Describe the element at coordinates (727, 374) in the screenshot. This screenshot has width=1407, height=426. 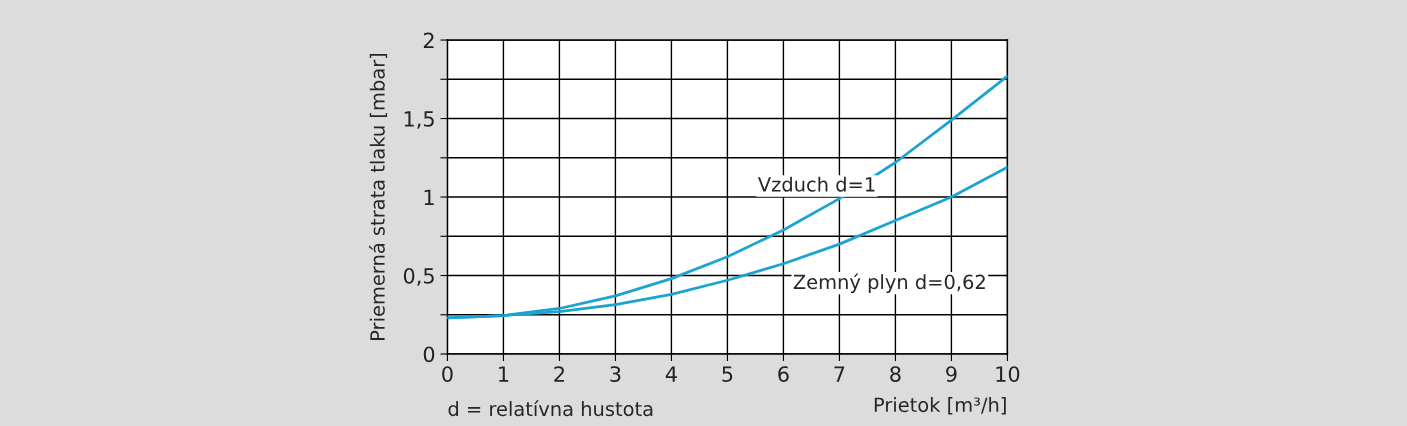
I see `x-tick-label: 5` at that location.